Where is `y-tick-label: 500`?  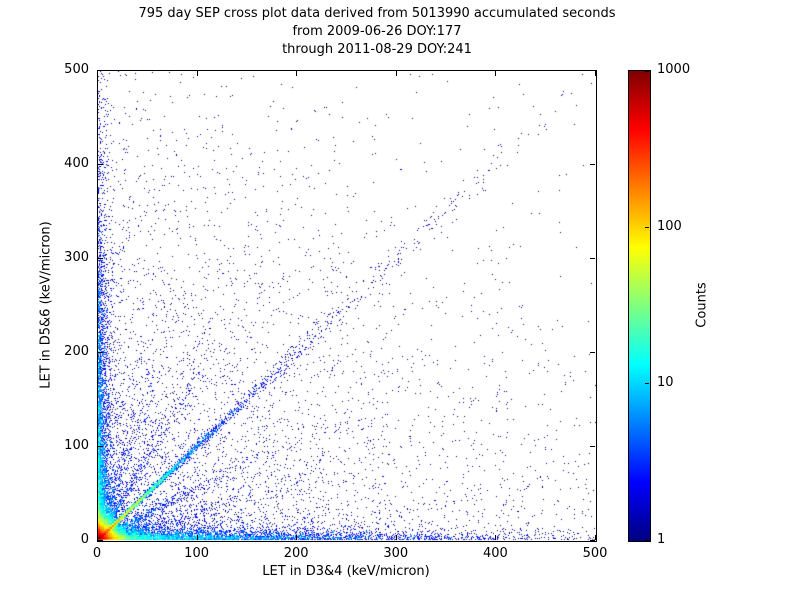
y-tick-label: 500 is located at coordinates (76, 69).